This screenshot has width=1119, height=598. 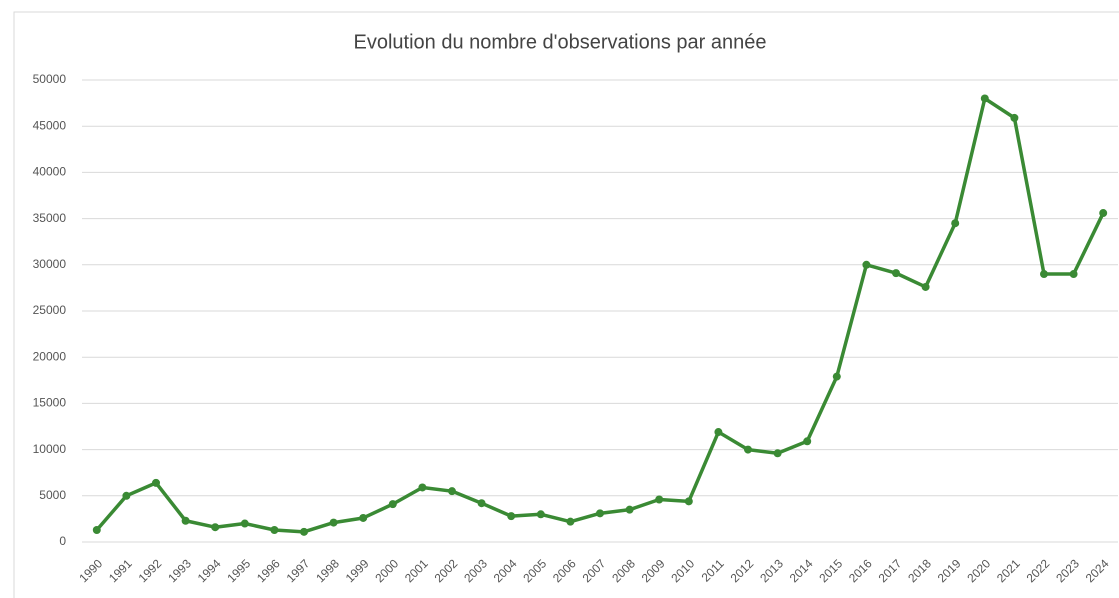 What do you see at coordinates (52, 495) in the screenshot?
I see `y-tick-label: 5000` at bounding box center [52, 495].